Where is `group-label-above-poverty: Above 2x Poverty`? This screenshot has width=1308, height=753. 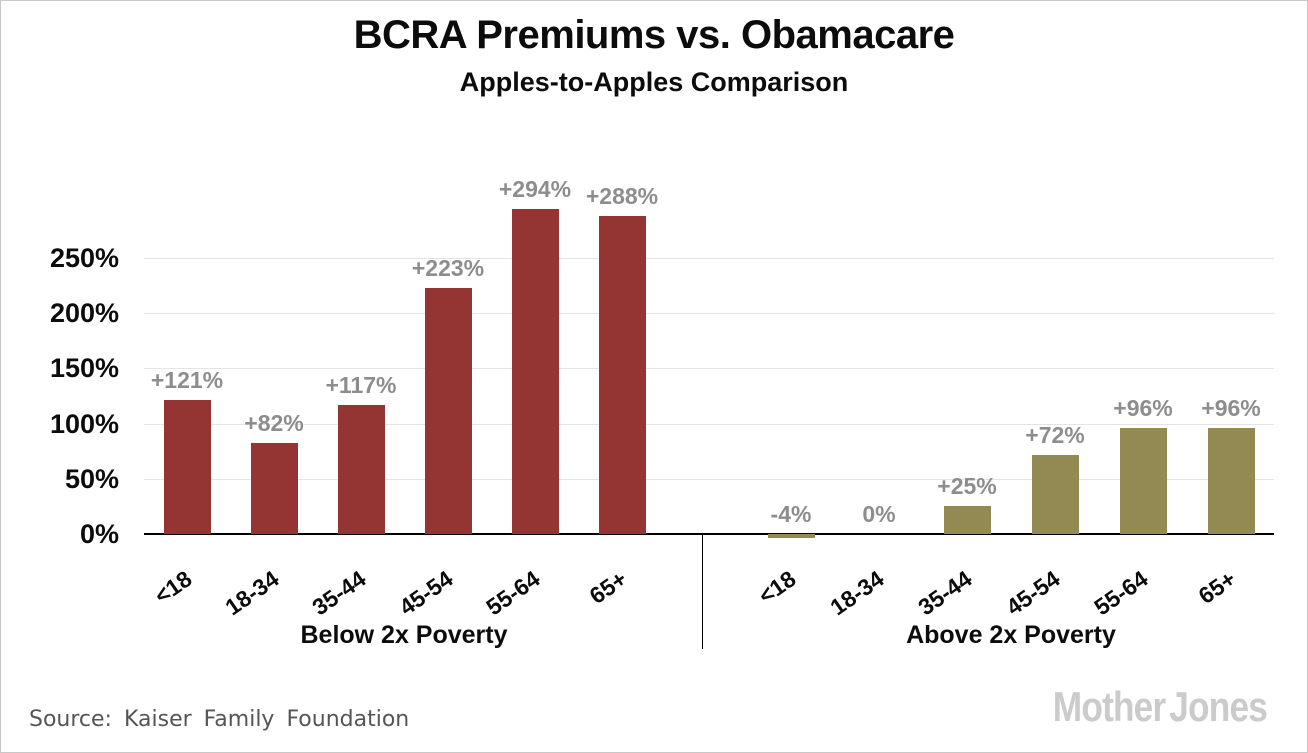 group-label-above-poverty: Above 2x Poverty is located at coordinates (1011, 635).